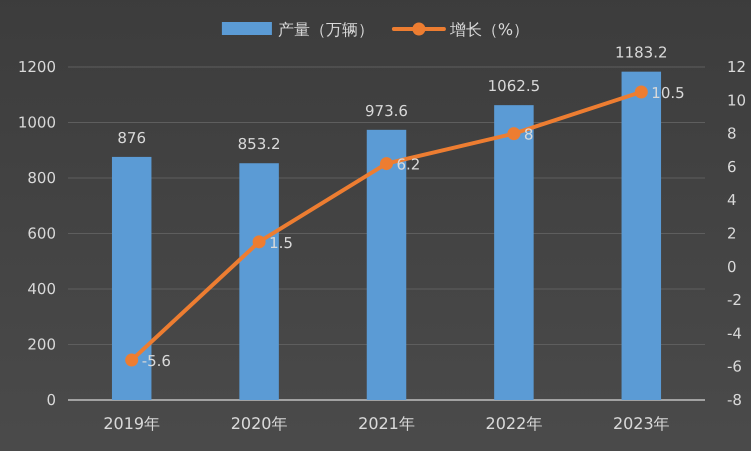  What do you see at coordinates (734, 367) in the screenshot?
I see `y2-tick-label: -6` at bounding box center [734, 367].